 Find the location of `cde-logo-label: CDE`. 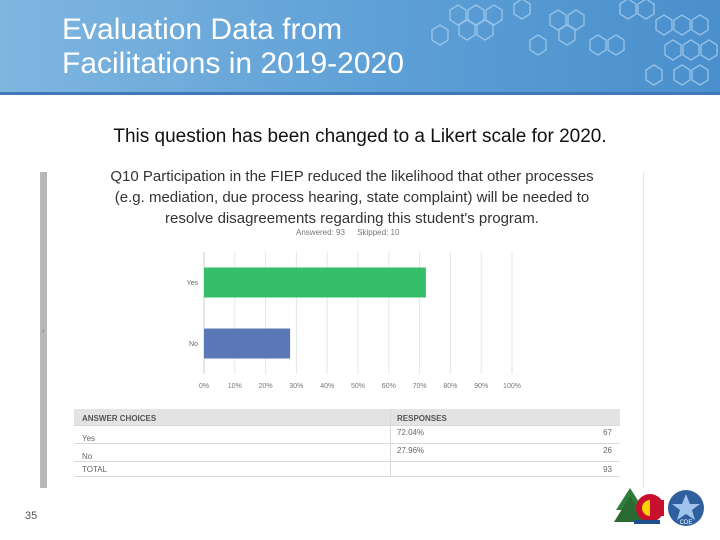

cde-logo-label: CDE is located at coordinates (686, 523).